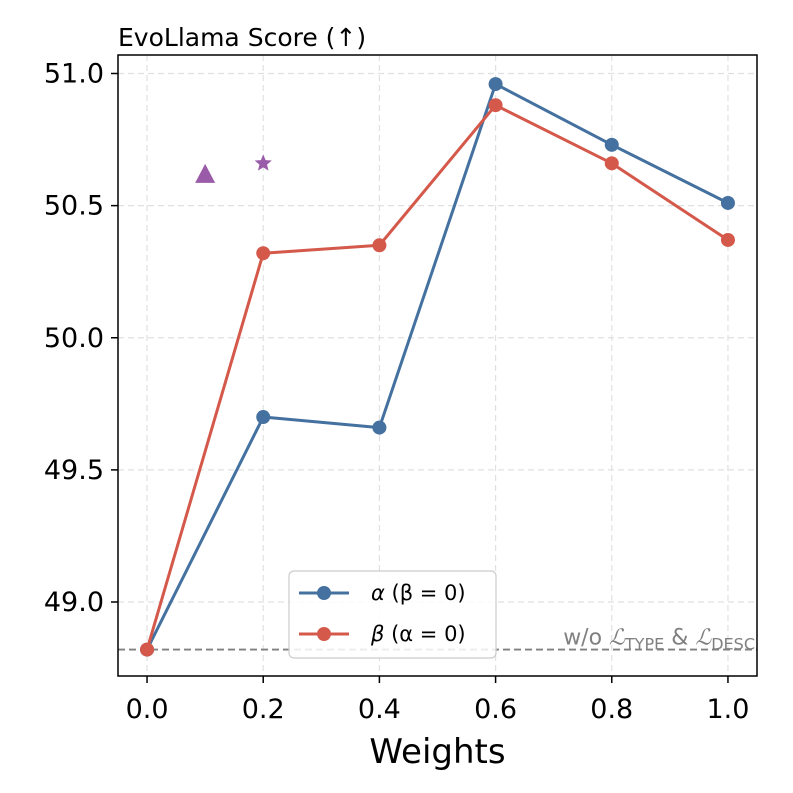  I want to click on legend-paren: (α = 0), so click(424, 634).